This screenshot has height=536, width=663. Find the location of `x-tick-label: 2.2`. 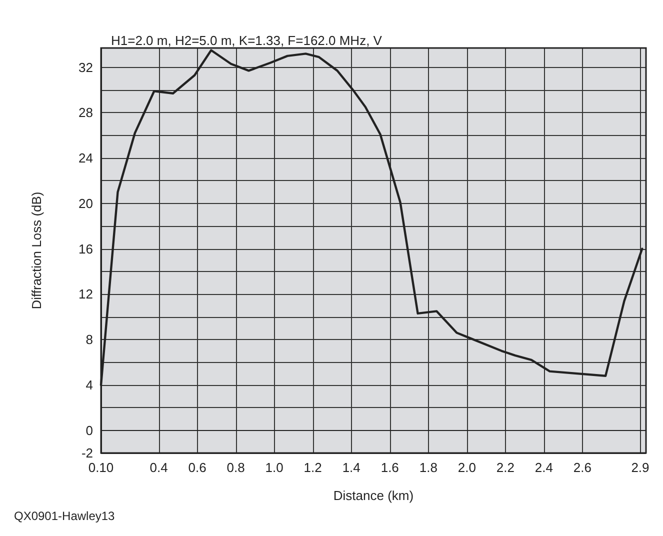

x-tick-label: 2.2 is located at coordinates (505, 467).